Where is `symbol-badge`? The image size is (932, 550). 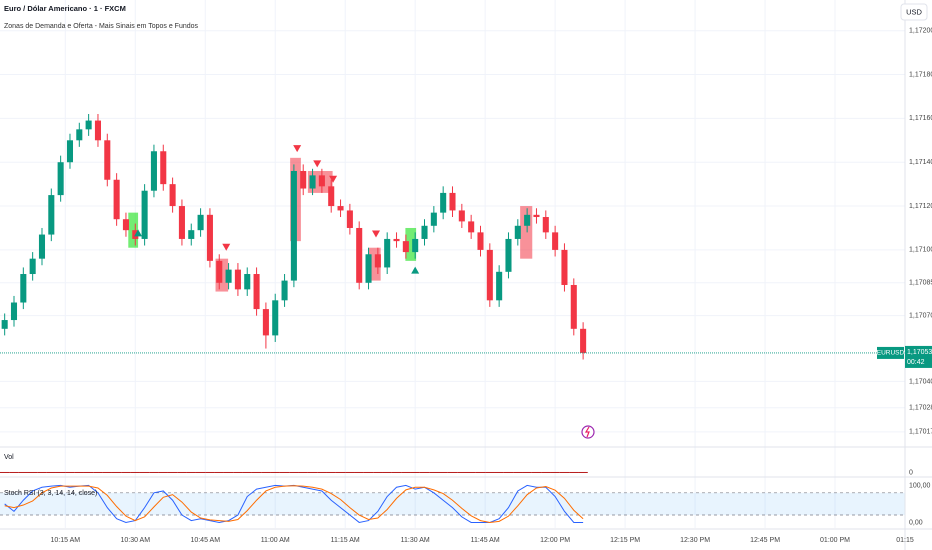 symbol-badge is located at coordinates (890, 352).